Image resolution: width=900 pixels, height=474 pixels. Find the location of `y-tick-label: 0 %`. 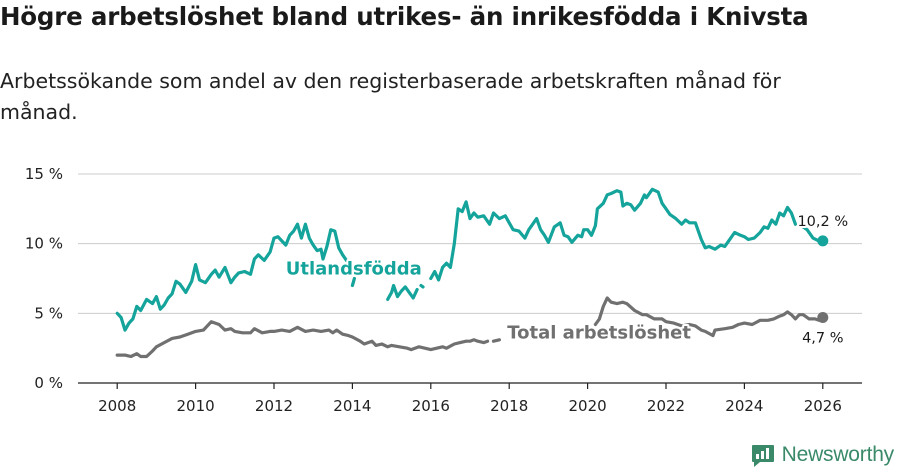

y-tick-label: 0 % is located at coordinates (48, 383).